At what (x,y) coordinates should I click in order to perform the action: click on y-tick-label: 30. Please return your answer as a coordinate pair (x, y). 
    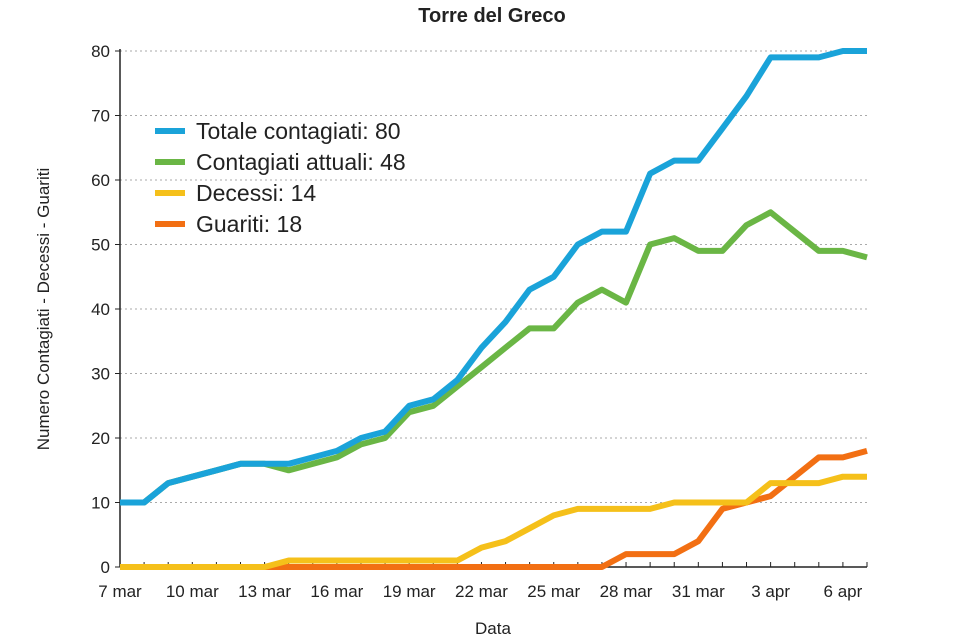
    Looking at the image, I should click on (100, 374).